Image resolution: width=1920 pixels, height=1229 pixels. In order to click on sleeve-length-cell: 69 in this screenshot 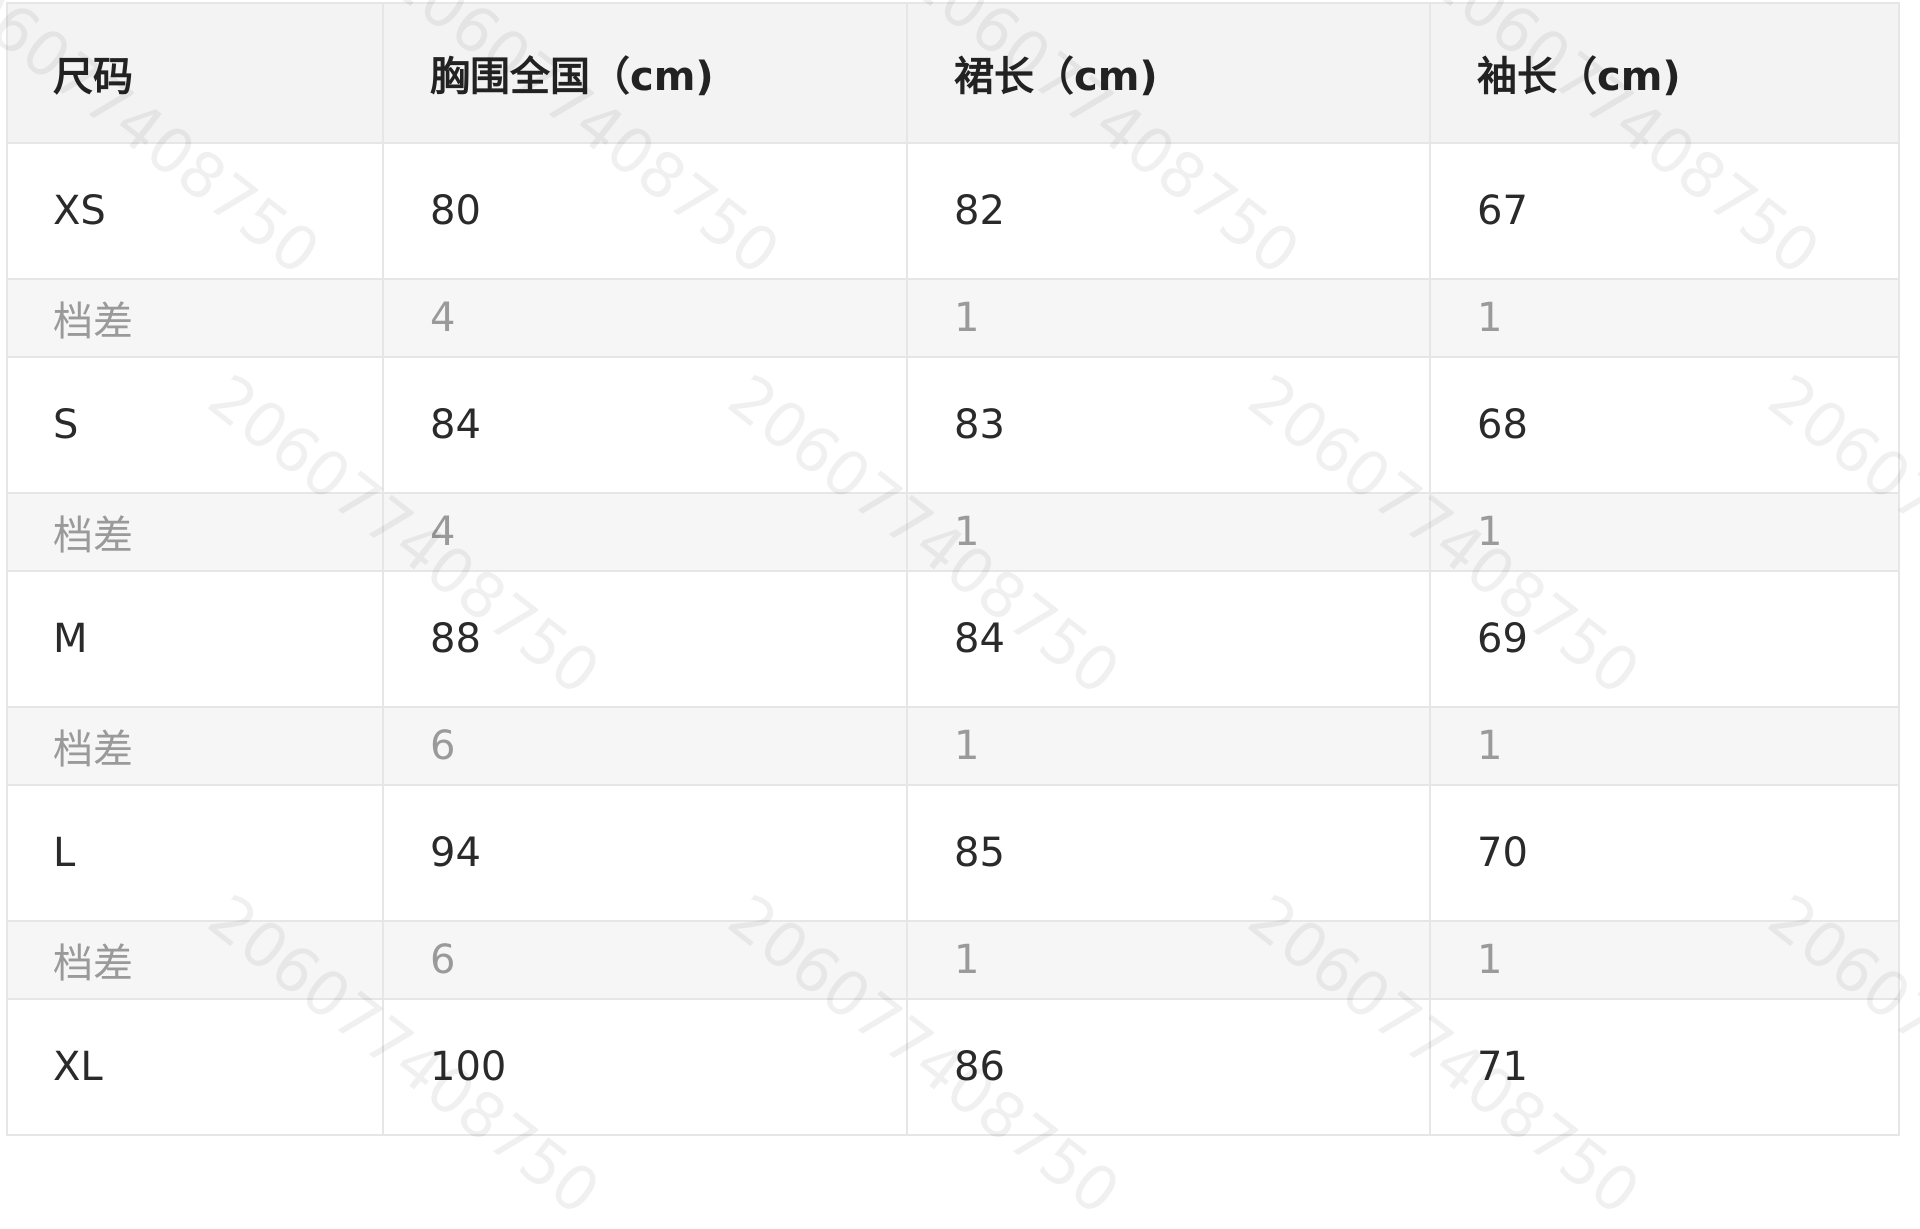, I will do `click(1664, 639)`.